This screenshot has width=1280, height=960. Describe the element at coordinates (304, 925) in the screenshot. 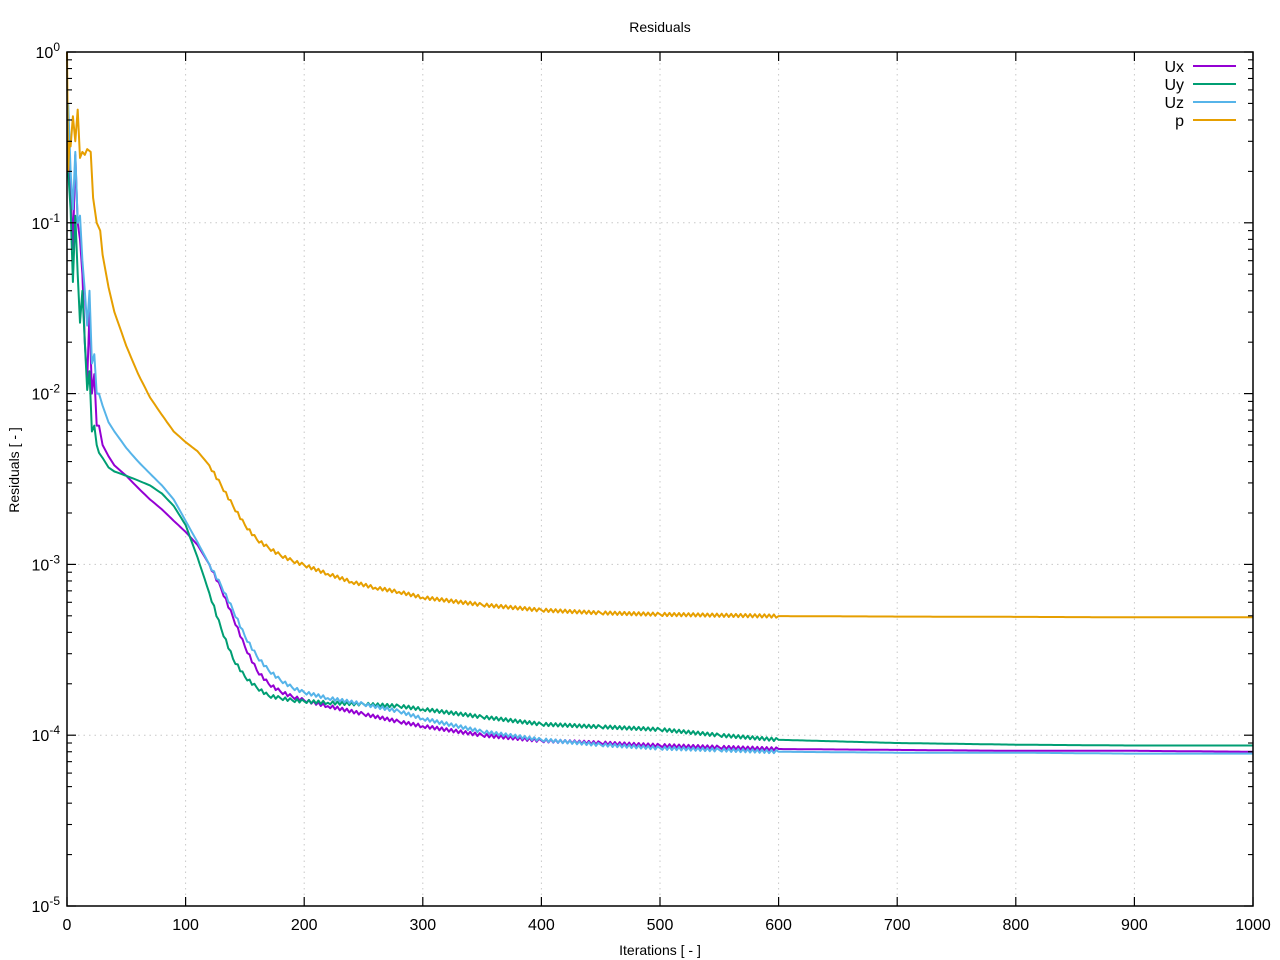

I see `x-tick-label: 200` at that location.